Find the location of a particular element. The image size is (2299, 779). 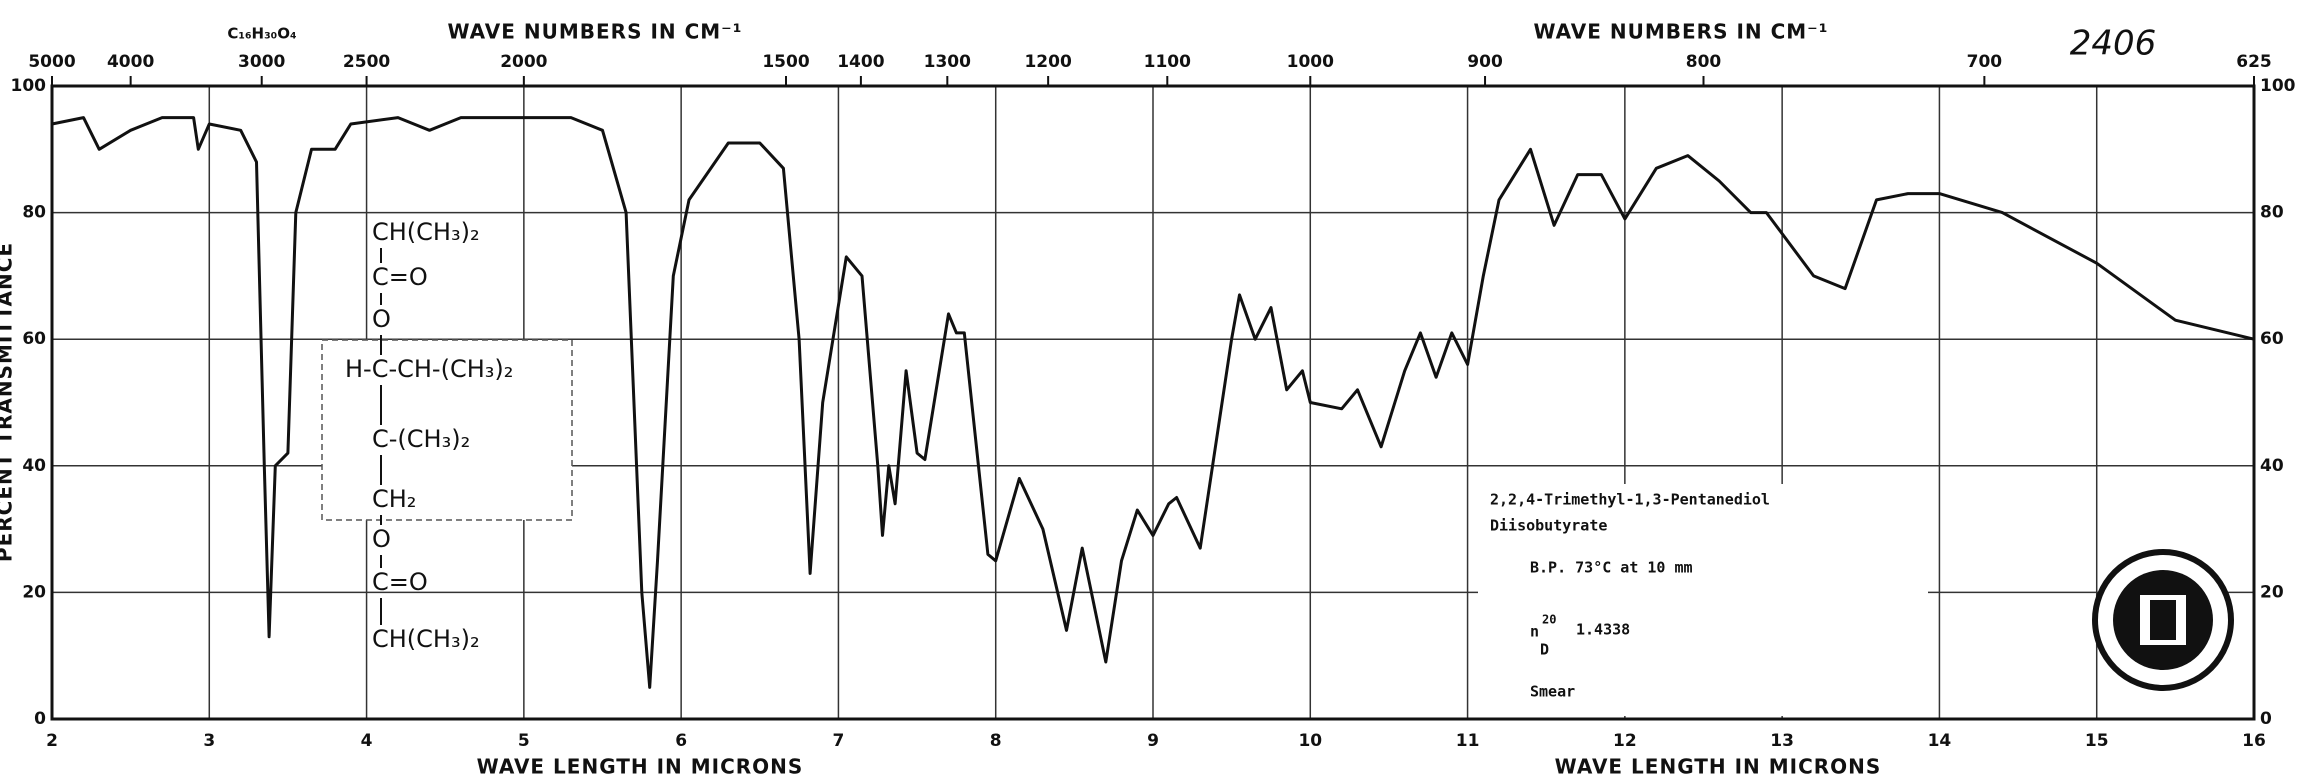

structure-text: CH₂ is located at coordinates (394, 499).